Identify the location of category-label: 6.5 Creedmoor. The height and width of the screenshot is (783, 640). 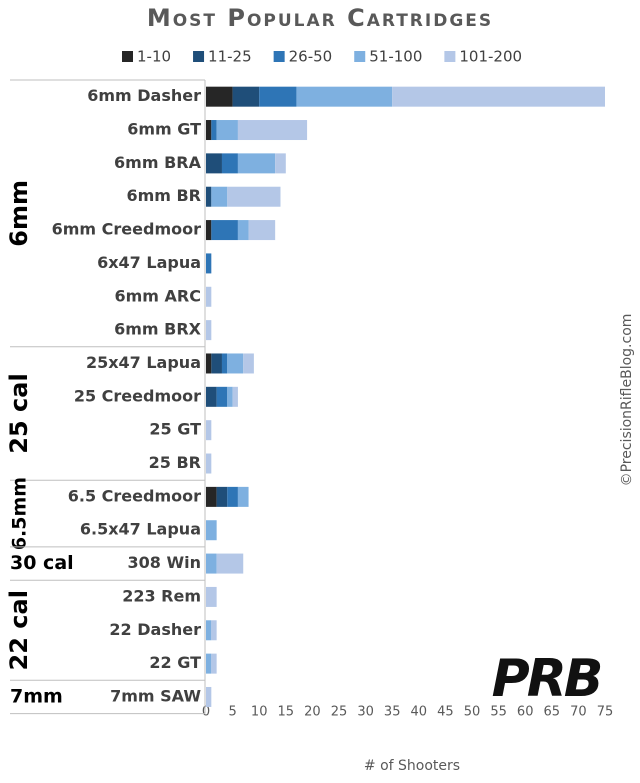
(134, 495).